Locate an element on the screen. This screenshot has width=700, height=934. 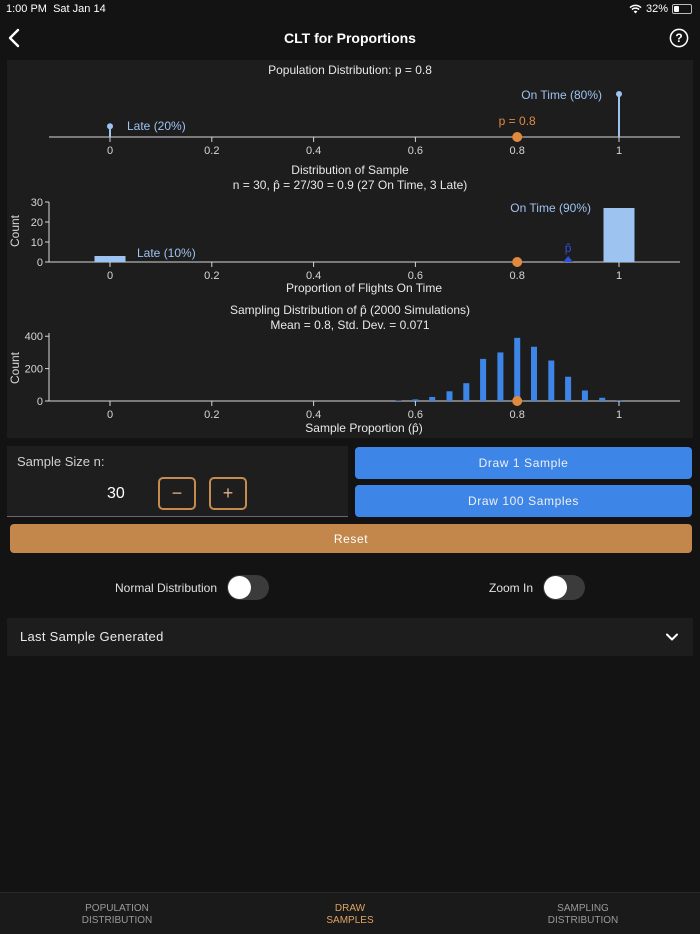
battery-percent: 32% is located at coordinates (656, 9).